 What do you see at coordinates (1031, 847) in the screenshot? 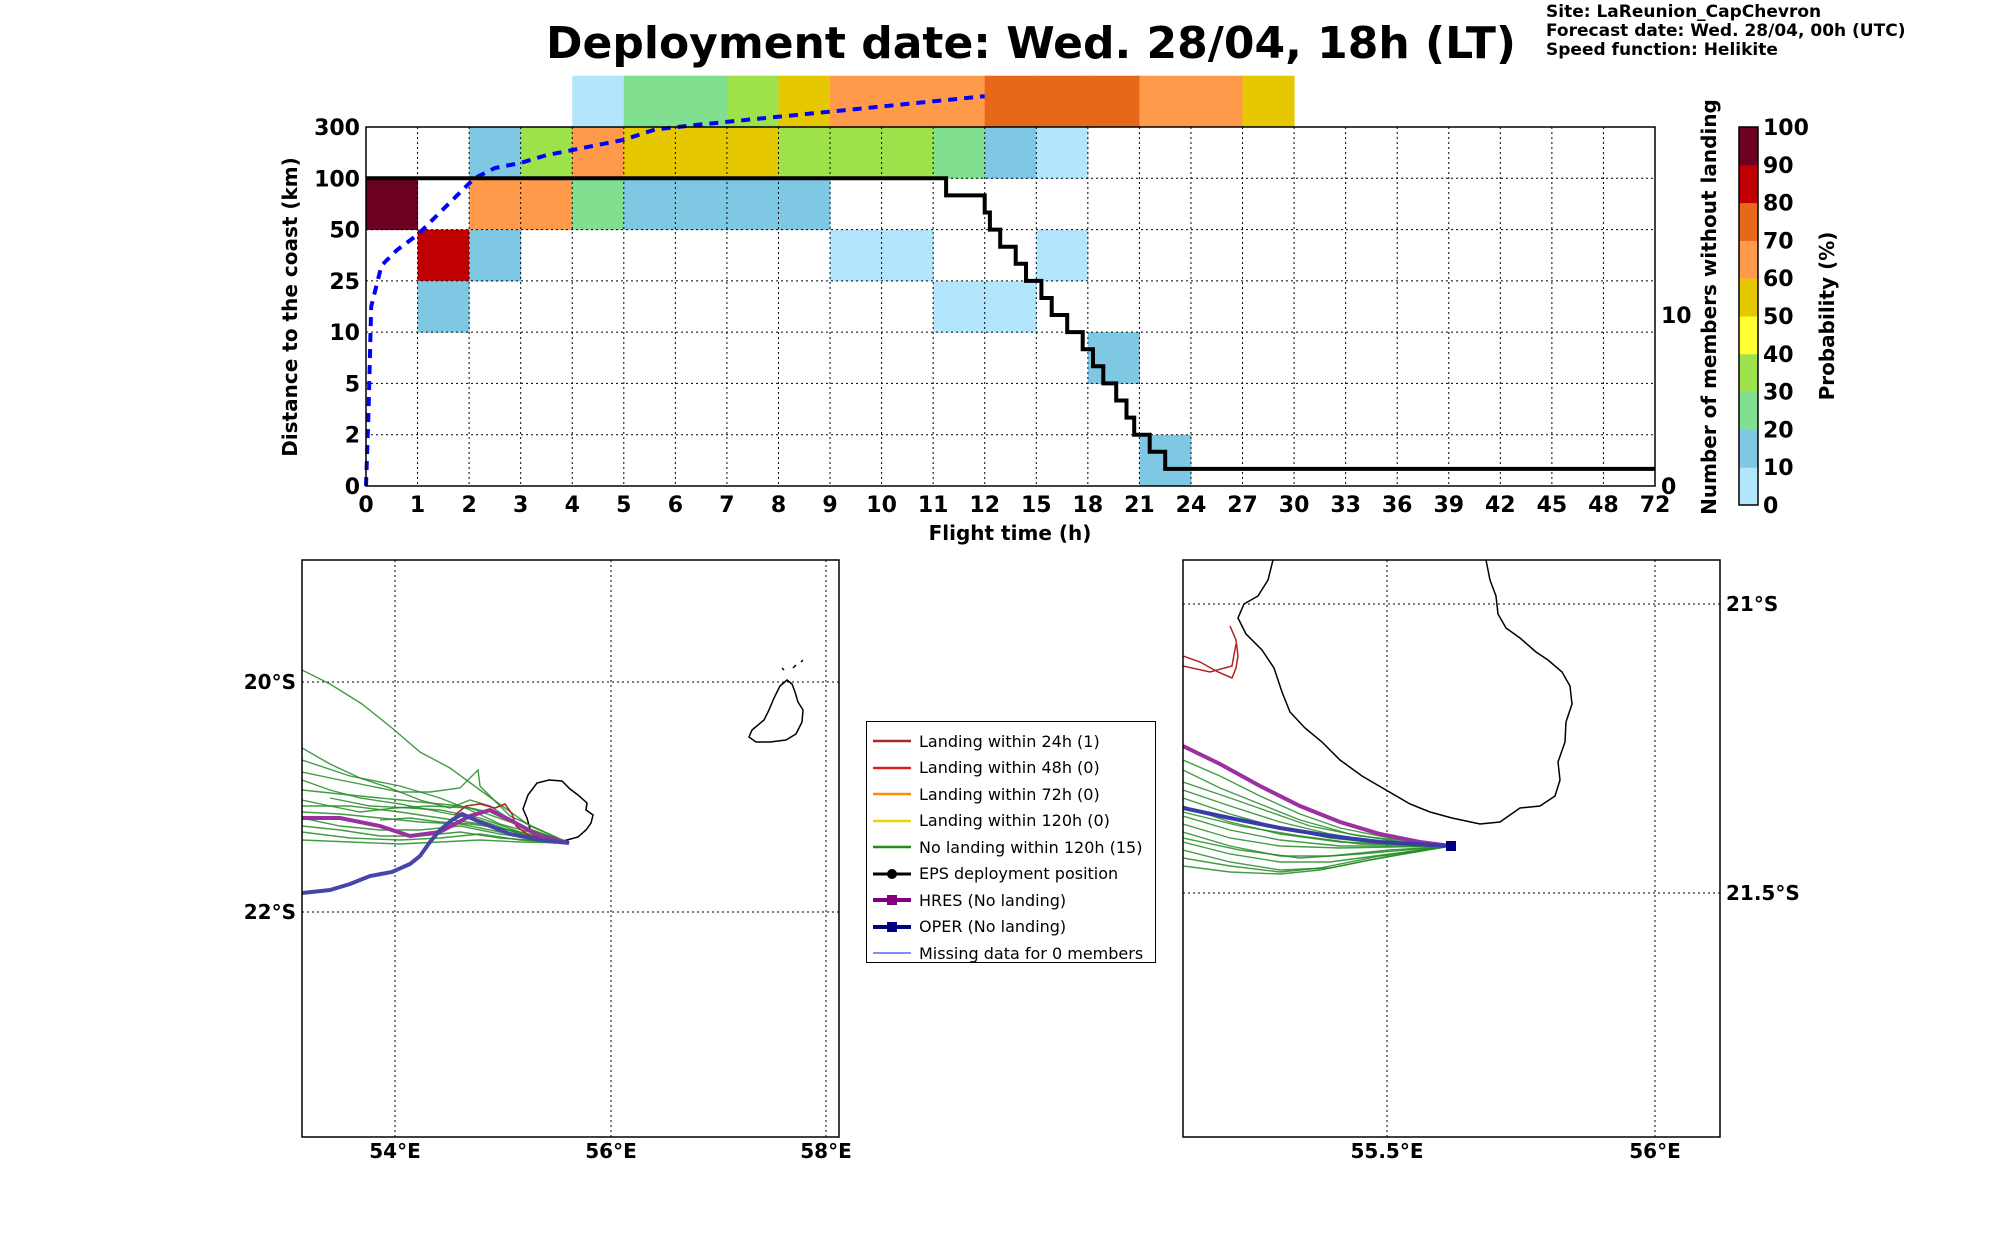
I see `legend-label: No landing within 120h (15)` at bounding box center [1031, 847].